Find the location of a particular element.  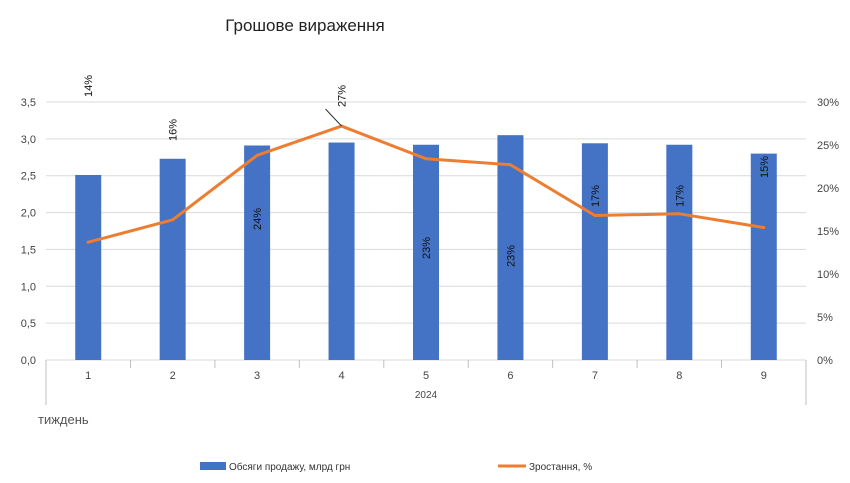

y-right-tick-label: 20% is located at coordinates (828, 189).